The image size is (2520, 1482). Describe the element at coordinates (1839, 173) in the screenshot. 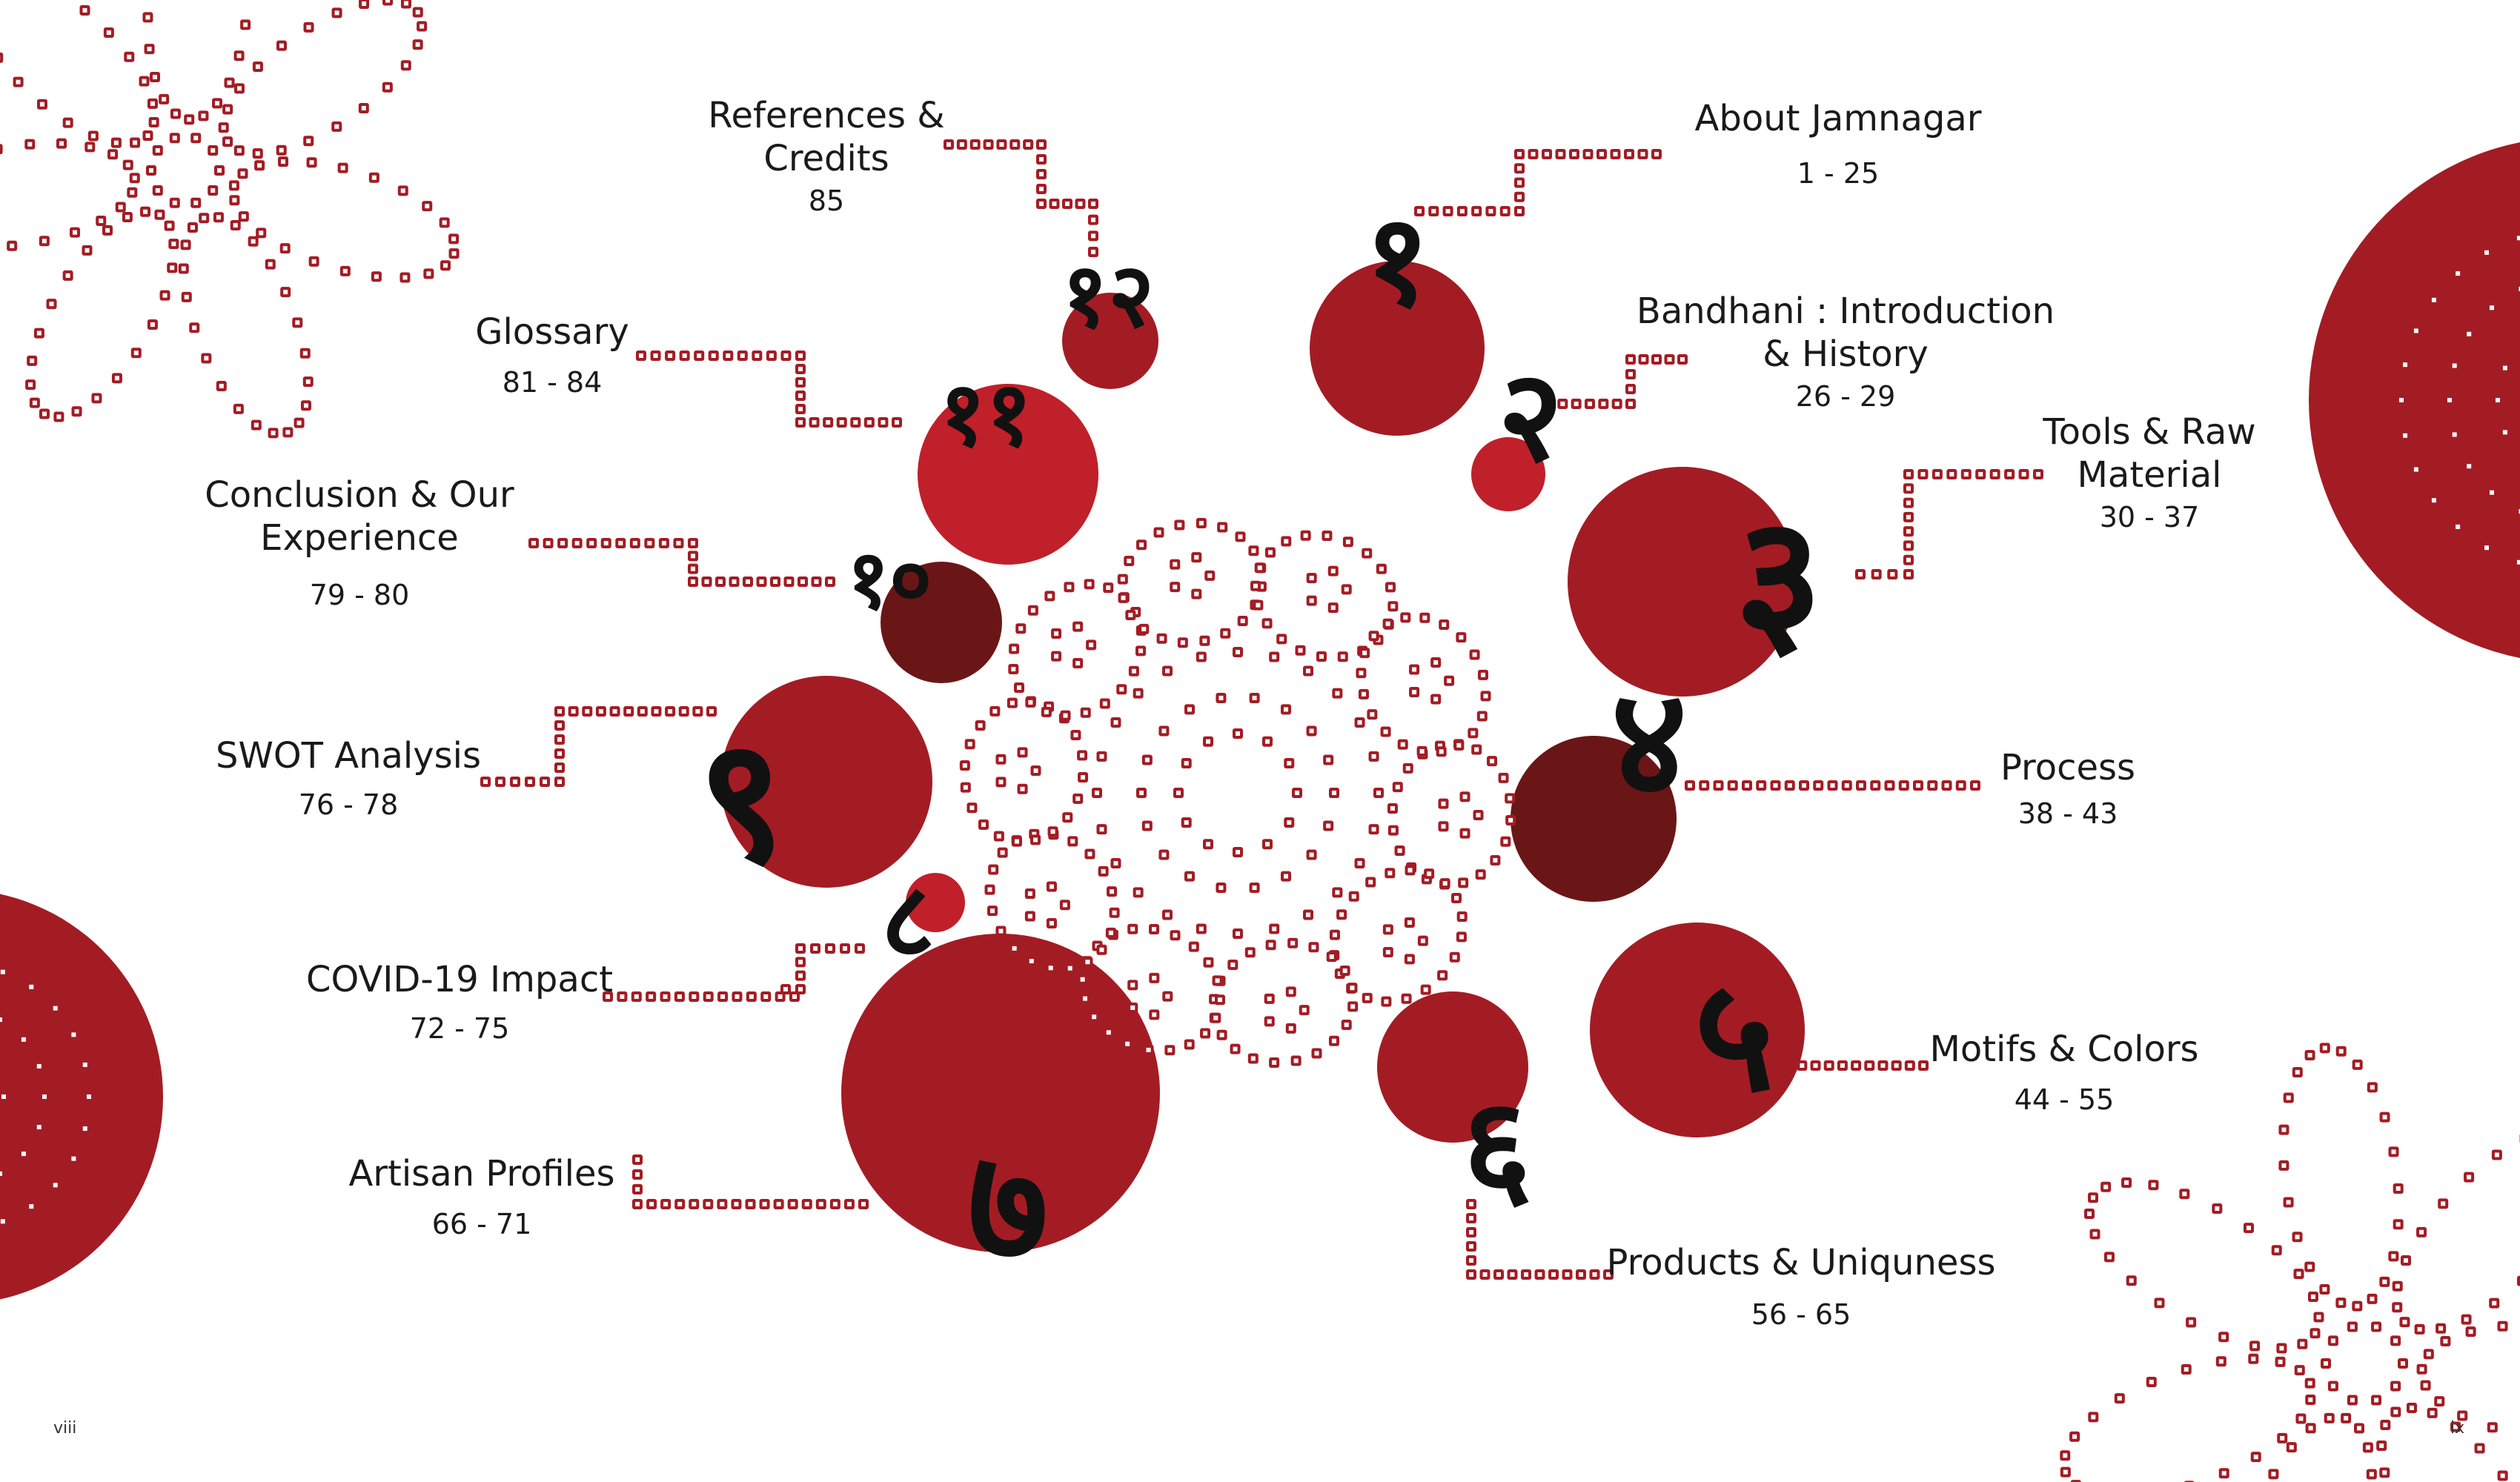

I see `toc-pages: 1 - 25` at that location.